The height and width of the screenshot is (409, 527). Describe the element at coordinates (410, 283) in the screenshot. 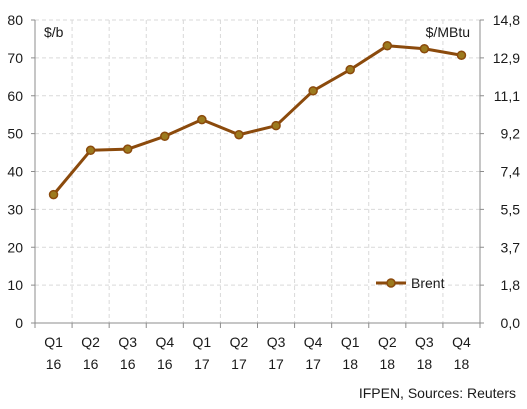

I see `legend: Brent` at that location.